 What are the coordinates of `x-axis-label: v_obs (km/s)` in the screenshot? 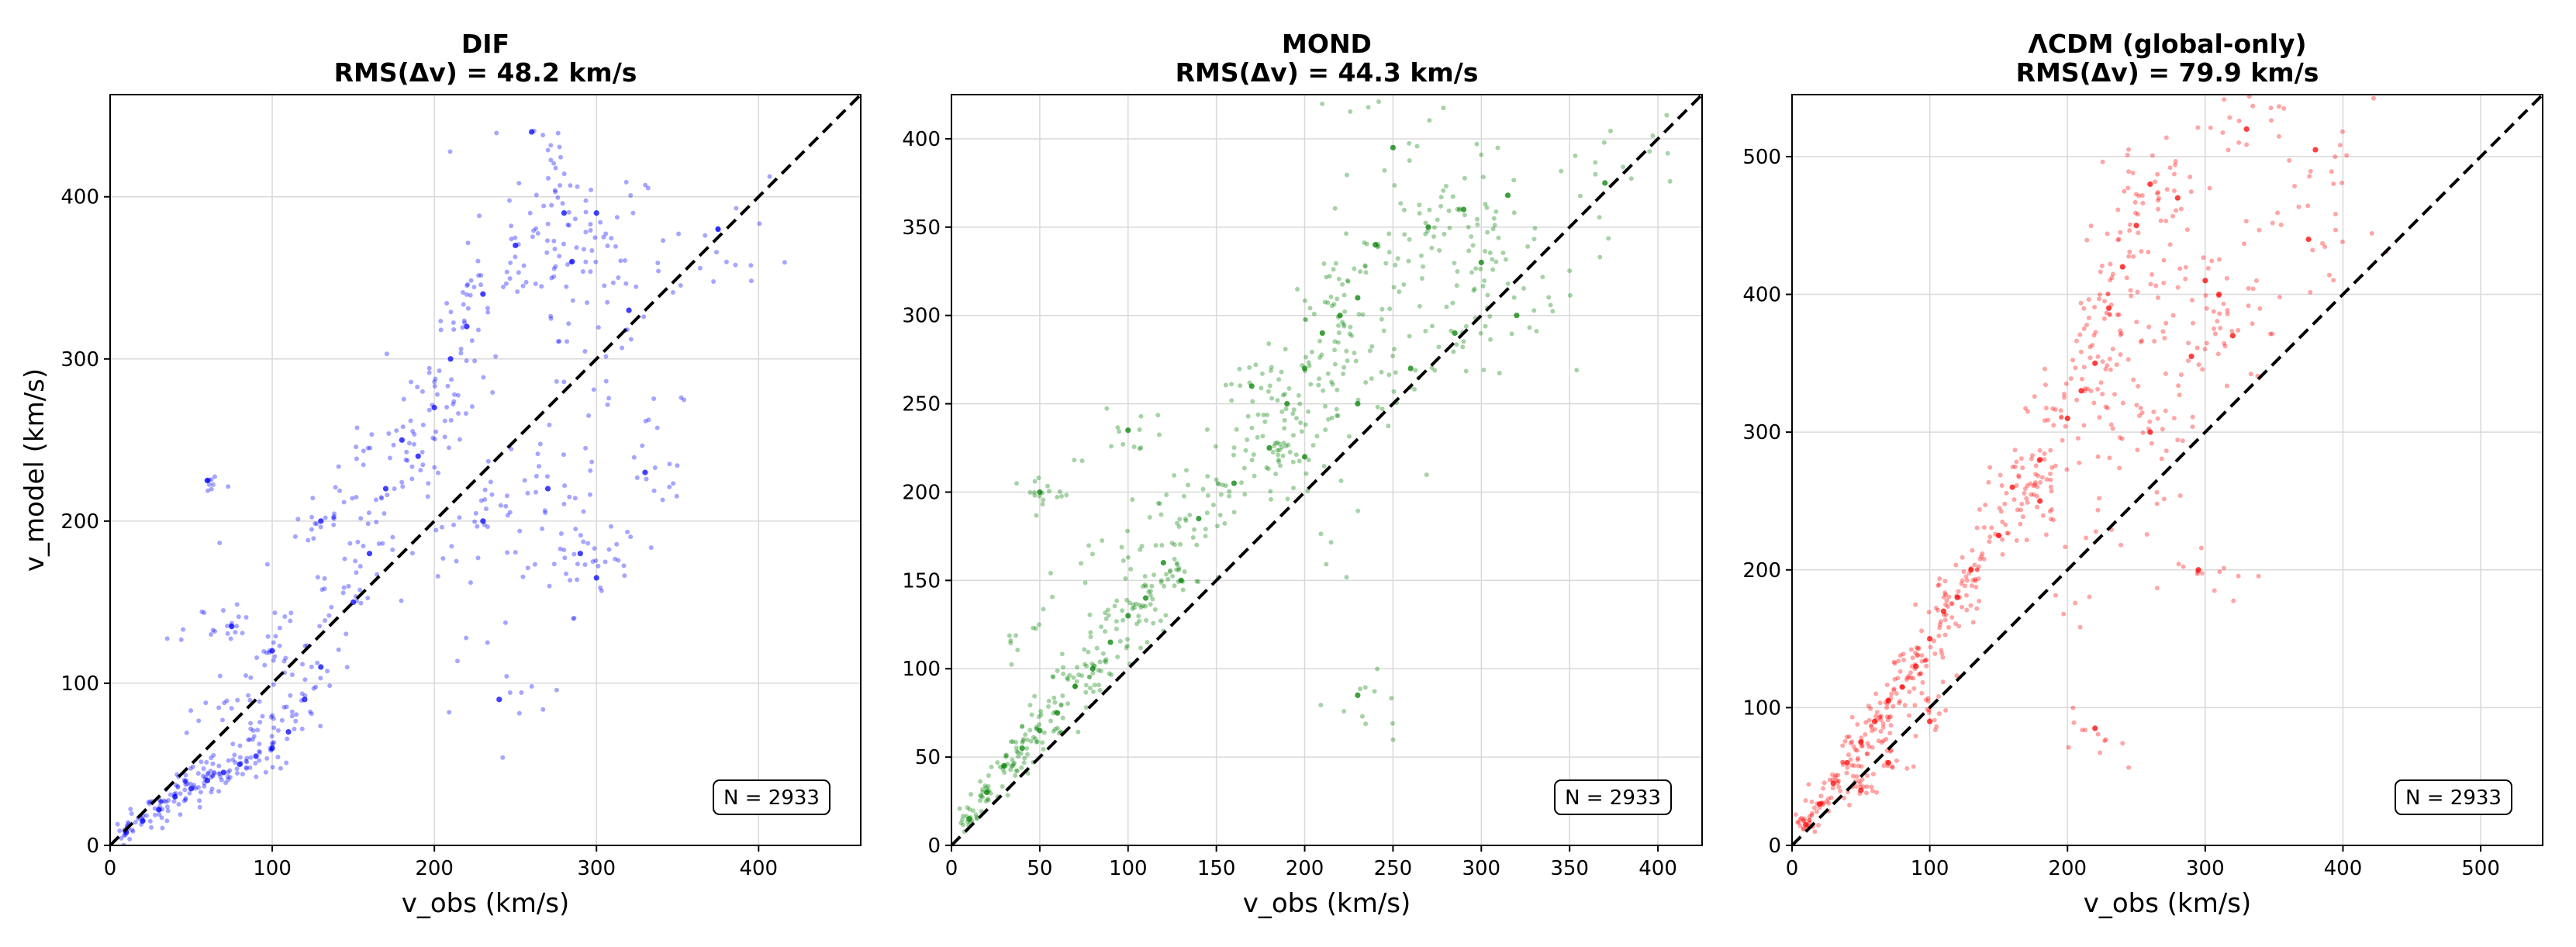 It's located at (2168, 903).